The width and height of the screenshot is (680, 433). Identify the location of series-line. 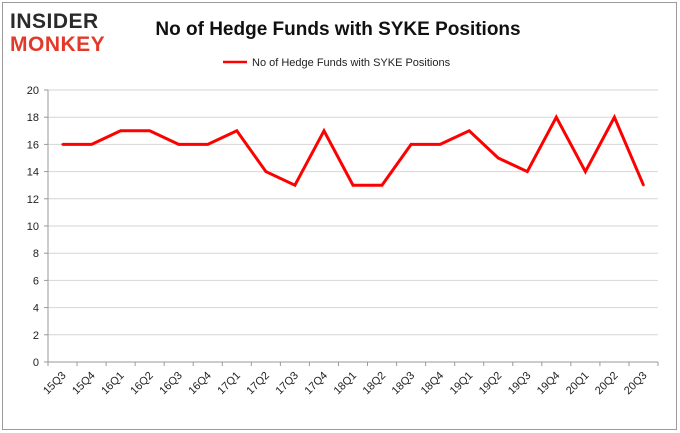
(353, 150).